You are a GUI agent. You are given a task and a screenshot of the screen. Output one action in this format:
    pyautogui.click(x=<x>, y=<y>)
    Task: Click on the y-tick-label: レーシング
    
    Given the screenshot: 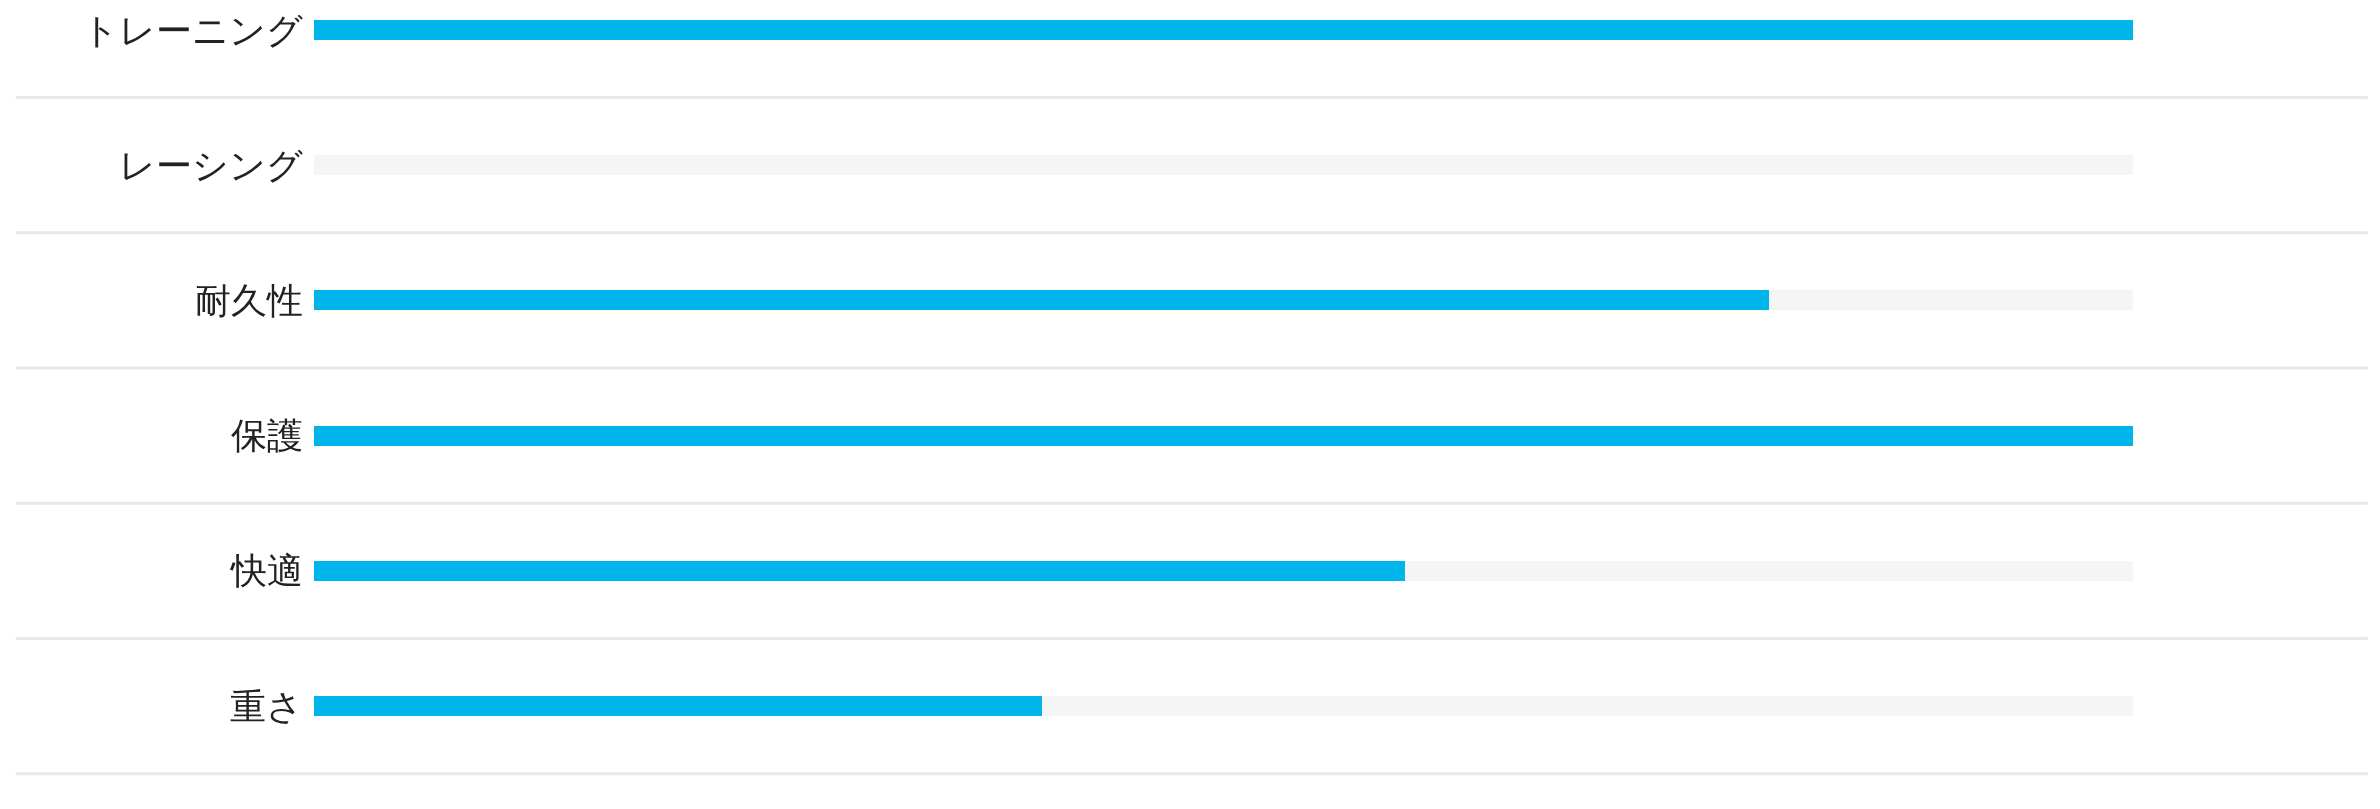 What is the action you would take?
    pyautogui.click(x=211, y=165)
    